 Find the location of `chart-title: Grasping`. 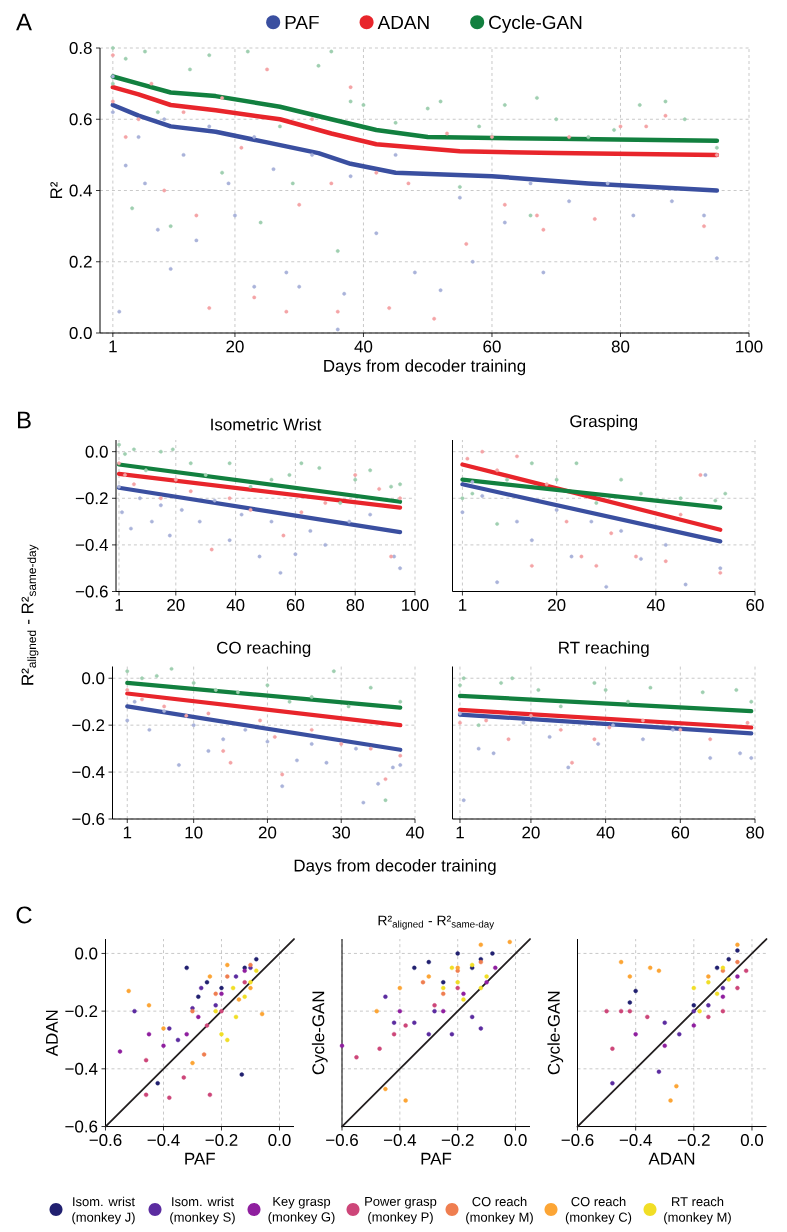

chart-title: Grasping is located at coordinates (604, 422).